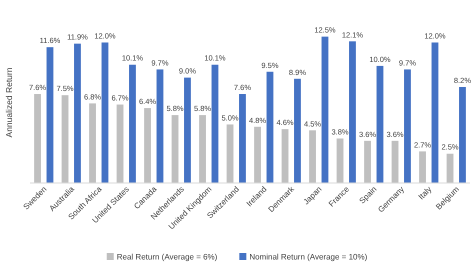 The image size is (474, 267). I want to click on x-tick-label: Italy, so click(425, 193).